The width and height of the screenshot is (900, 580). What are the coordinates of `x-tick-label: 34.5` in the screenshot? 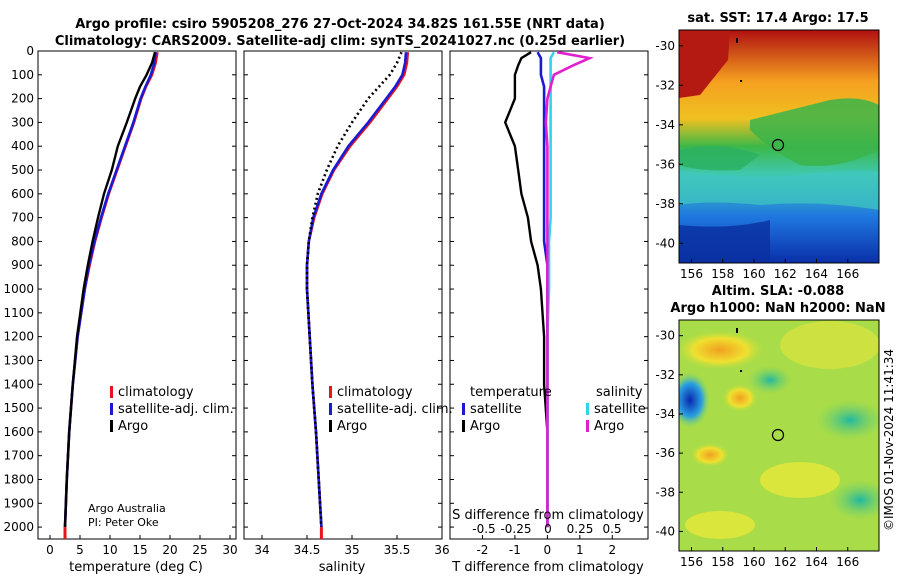 It's located at (307, 550).